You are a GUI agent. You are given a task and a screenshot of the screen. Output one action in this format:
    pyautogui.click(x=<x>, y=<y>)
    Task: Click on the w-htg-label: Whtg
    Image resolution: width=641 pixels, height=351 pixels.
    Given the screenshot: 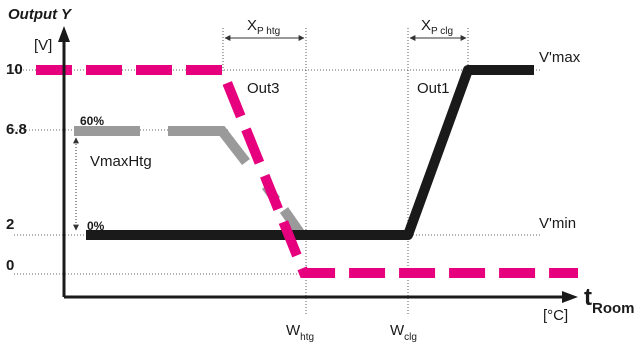 What is the action you would take?
    pyautogui.click(x=300, y=332)
    